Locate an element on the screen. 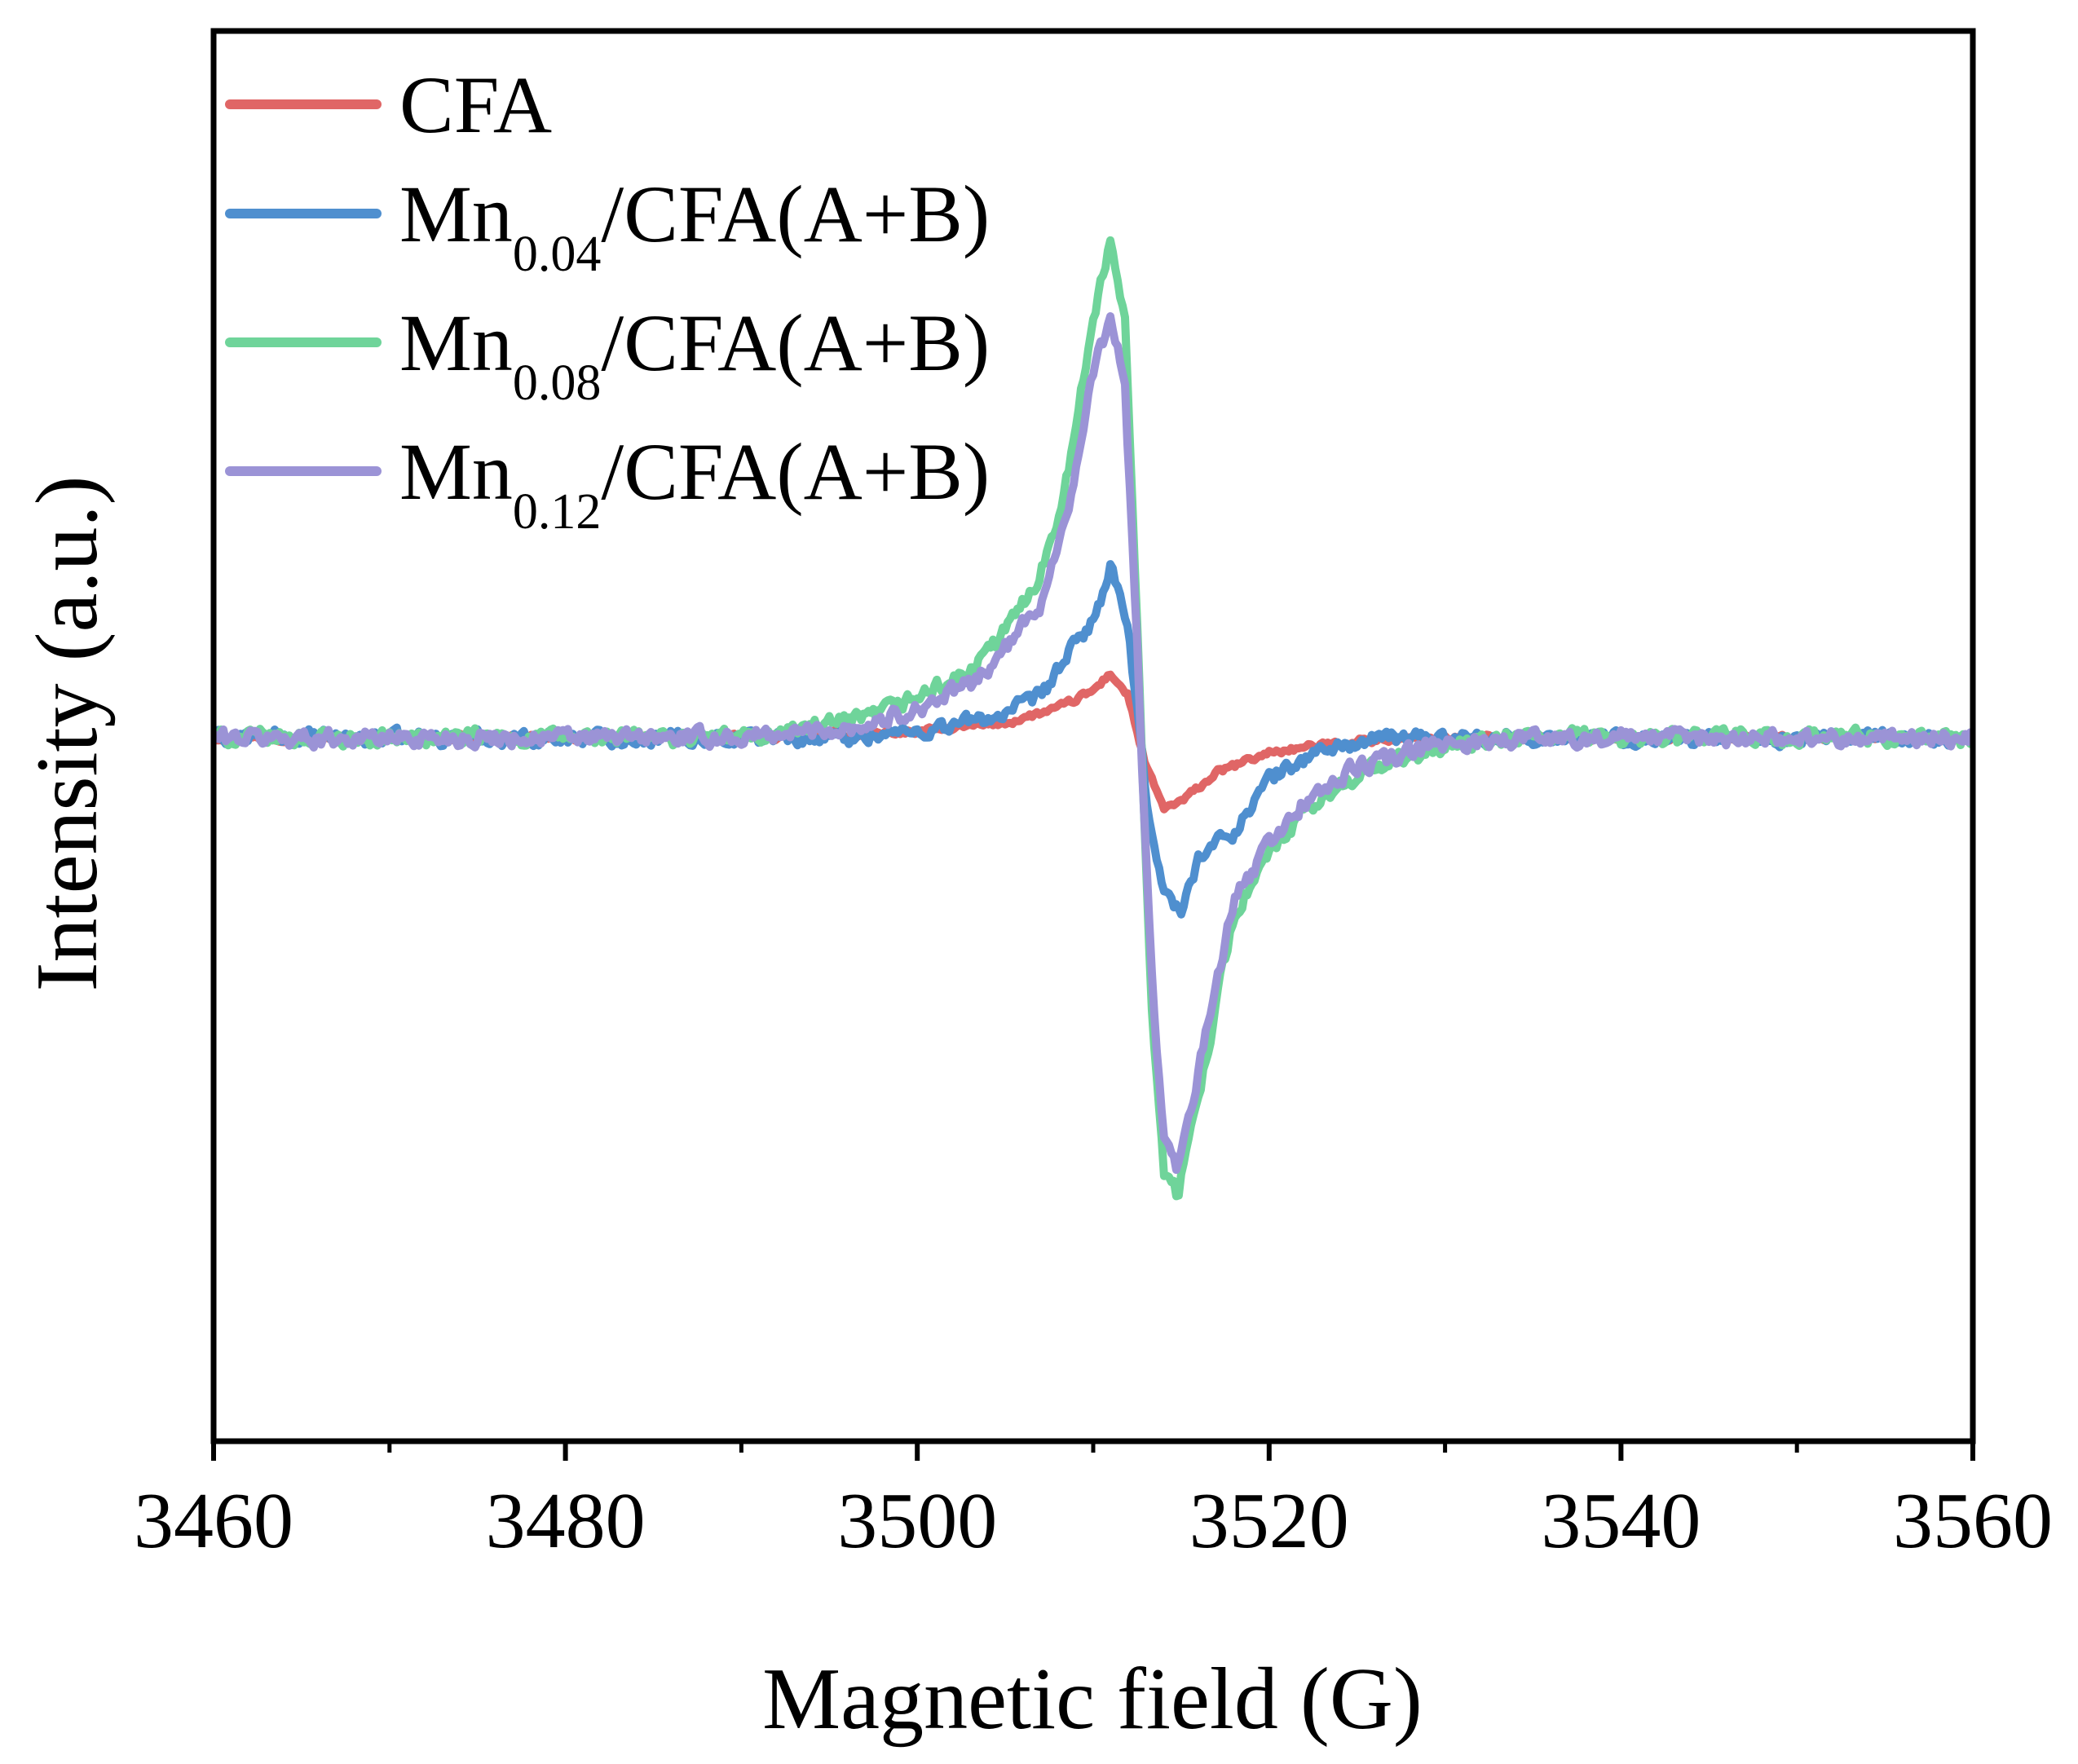  x-tick-label: 3520 is located at coordinates (1269, 1521).